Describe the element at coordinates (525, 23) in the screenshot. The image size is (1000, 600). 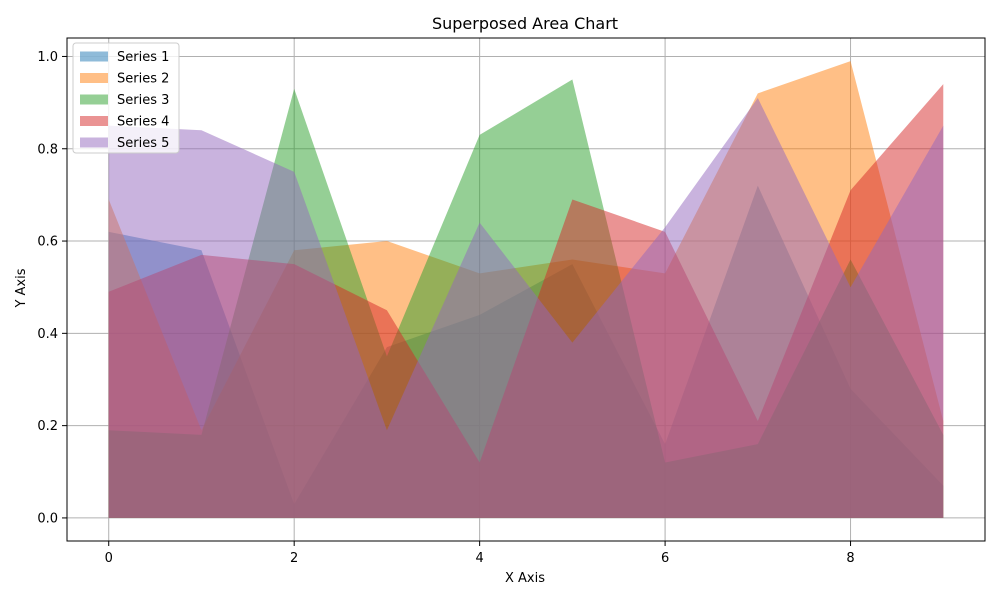
I see `chart-title: Superposed Area Chart` at that location.